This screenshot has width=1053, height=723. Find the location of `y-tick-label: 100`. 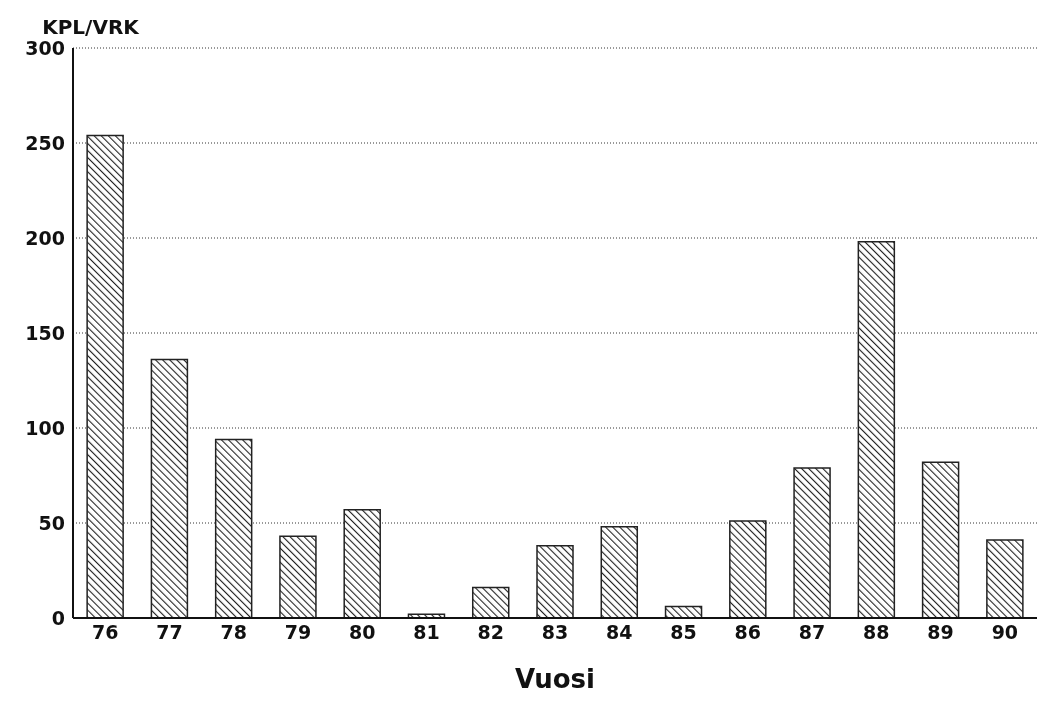

y-tick-label: 100 is located at coordinates (45, 427).